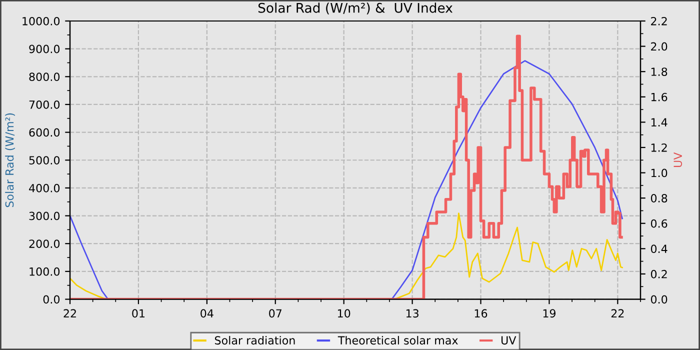  I want to click on y2-axis-title: UV, so click(678, 160).